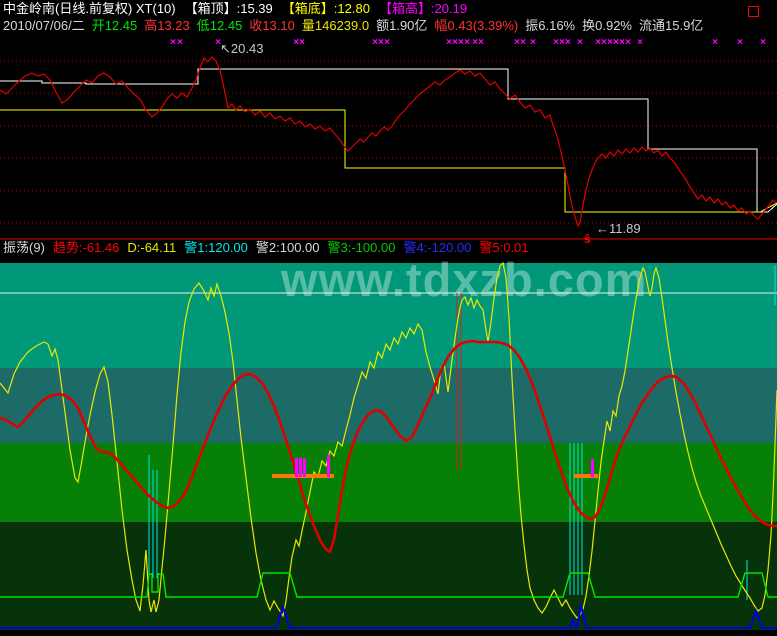 This screenshot has width=777, height=636. I want to click on quote-field: 2010/07/06/二, so click(44, 25).